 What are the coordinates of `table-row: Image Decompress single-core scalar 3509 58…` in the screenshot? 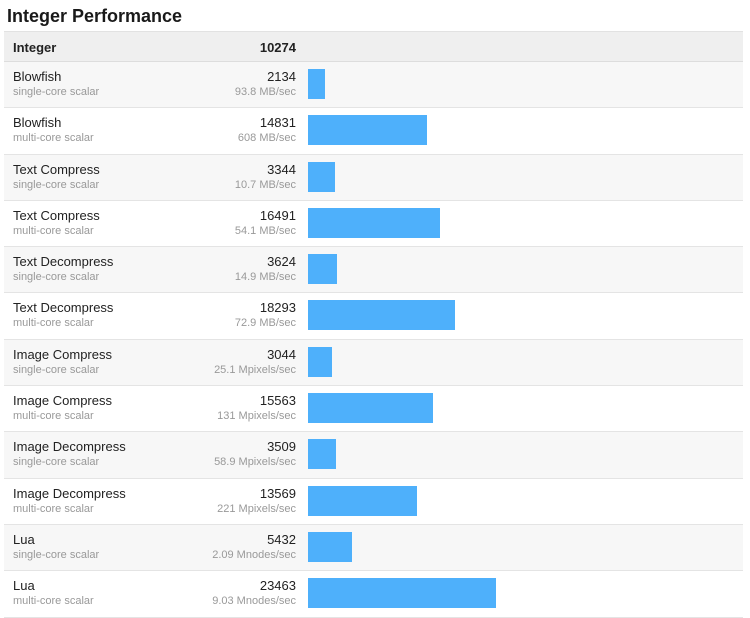 It's located at (373, 455).